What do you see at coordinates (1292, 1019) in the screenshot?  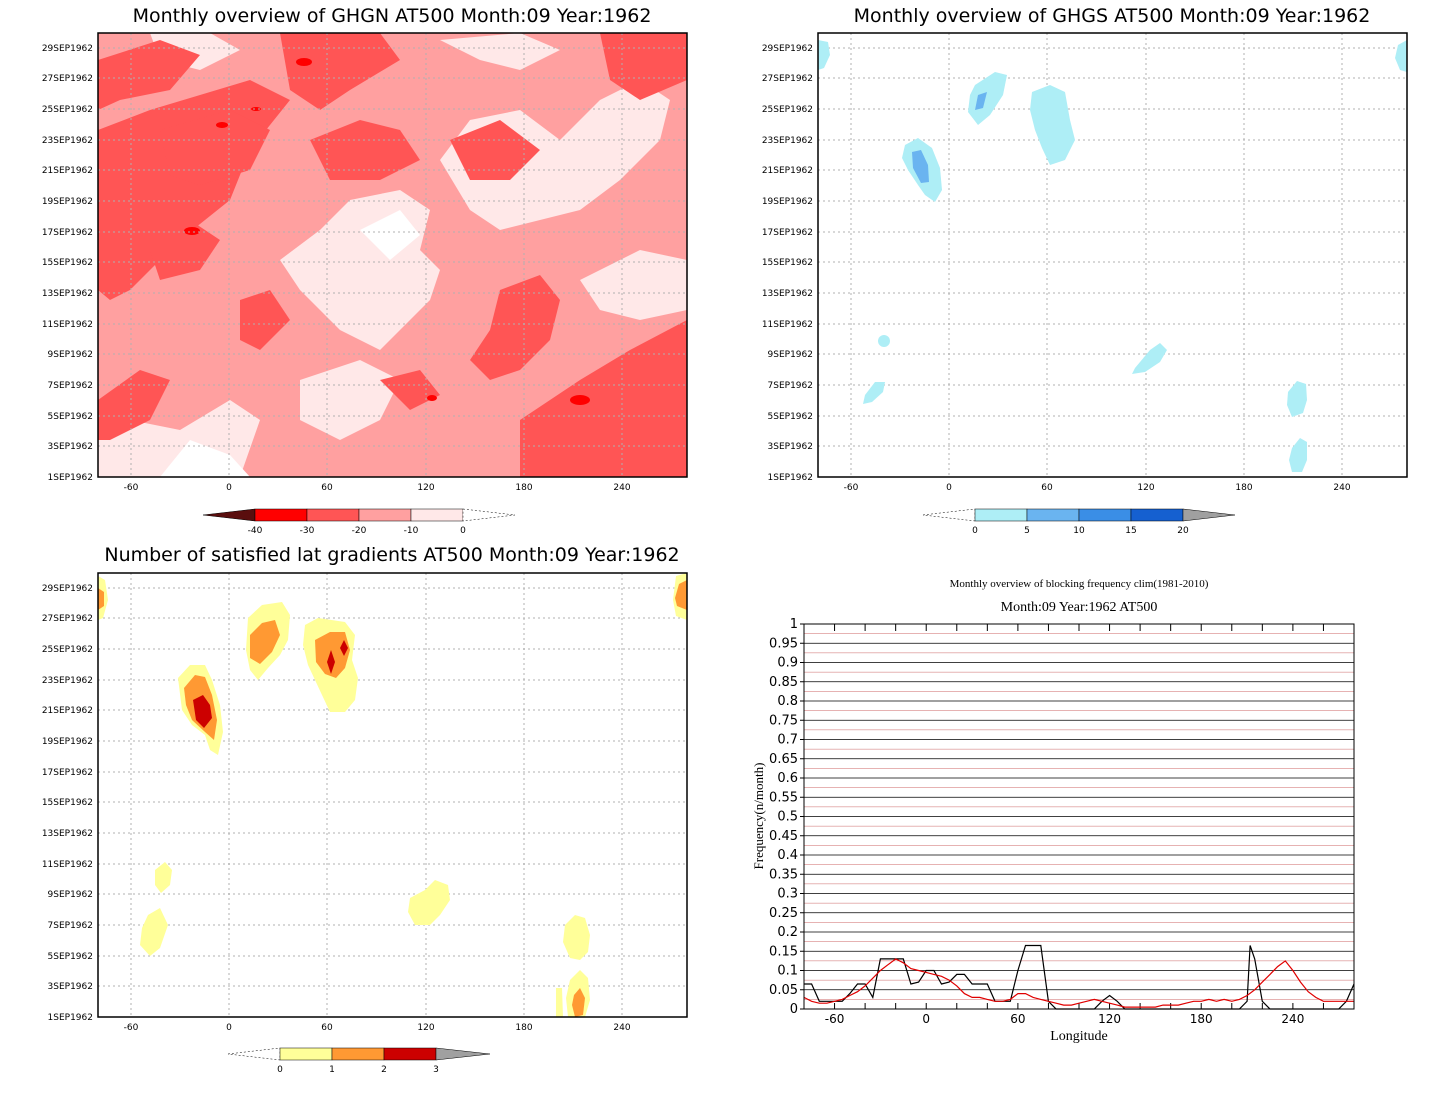 I see `x-tick-label: 240` at bounding box center [1292, 1019].